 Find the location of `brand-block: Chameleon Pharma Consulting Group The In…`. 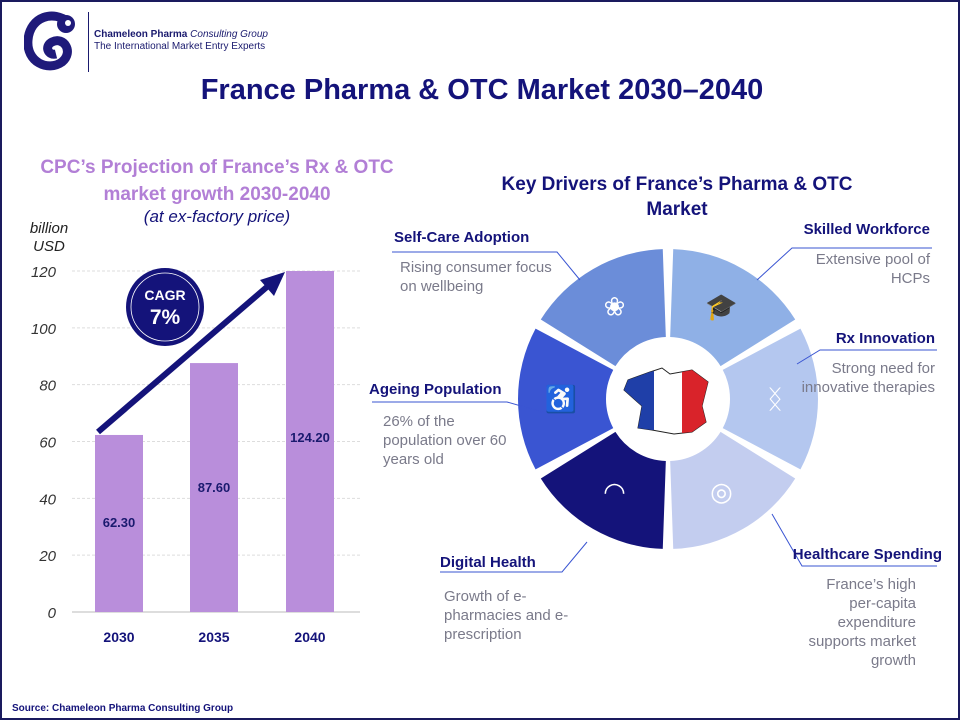

brand-block: Chameleon Pharma Consulting Group The In… is located at coordinates (181, 41).